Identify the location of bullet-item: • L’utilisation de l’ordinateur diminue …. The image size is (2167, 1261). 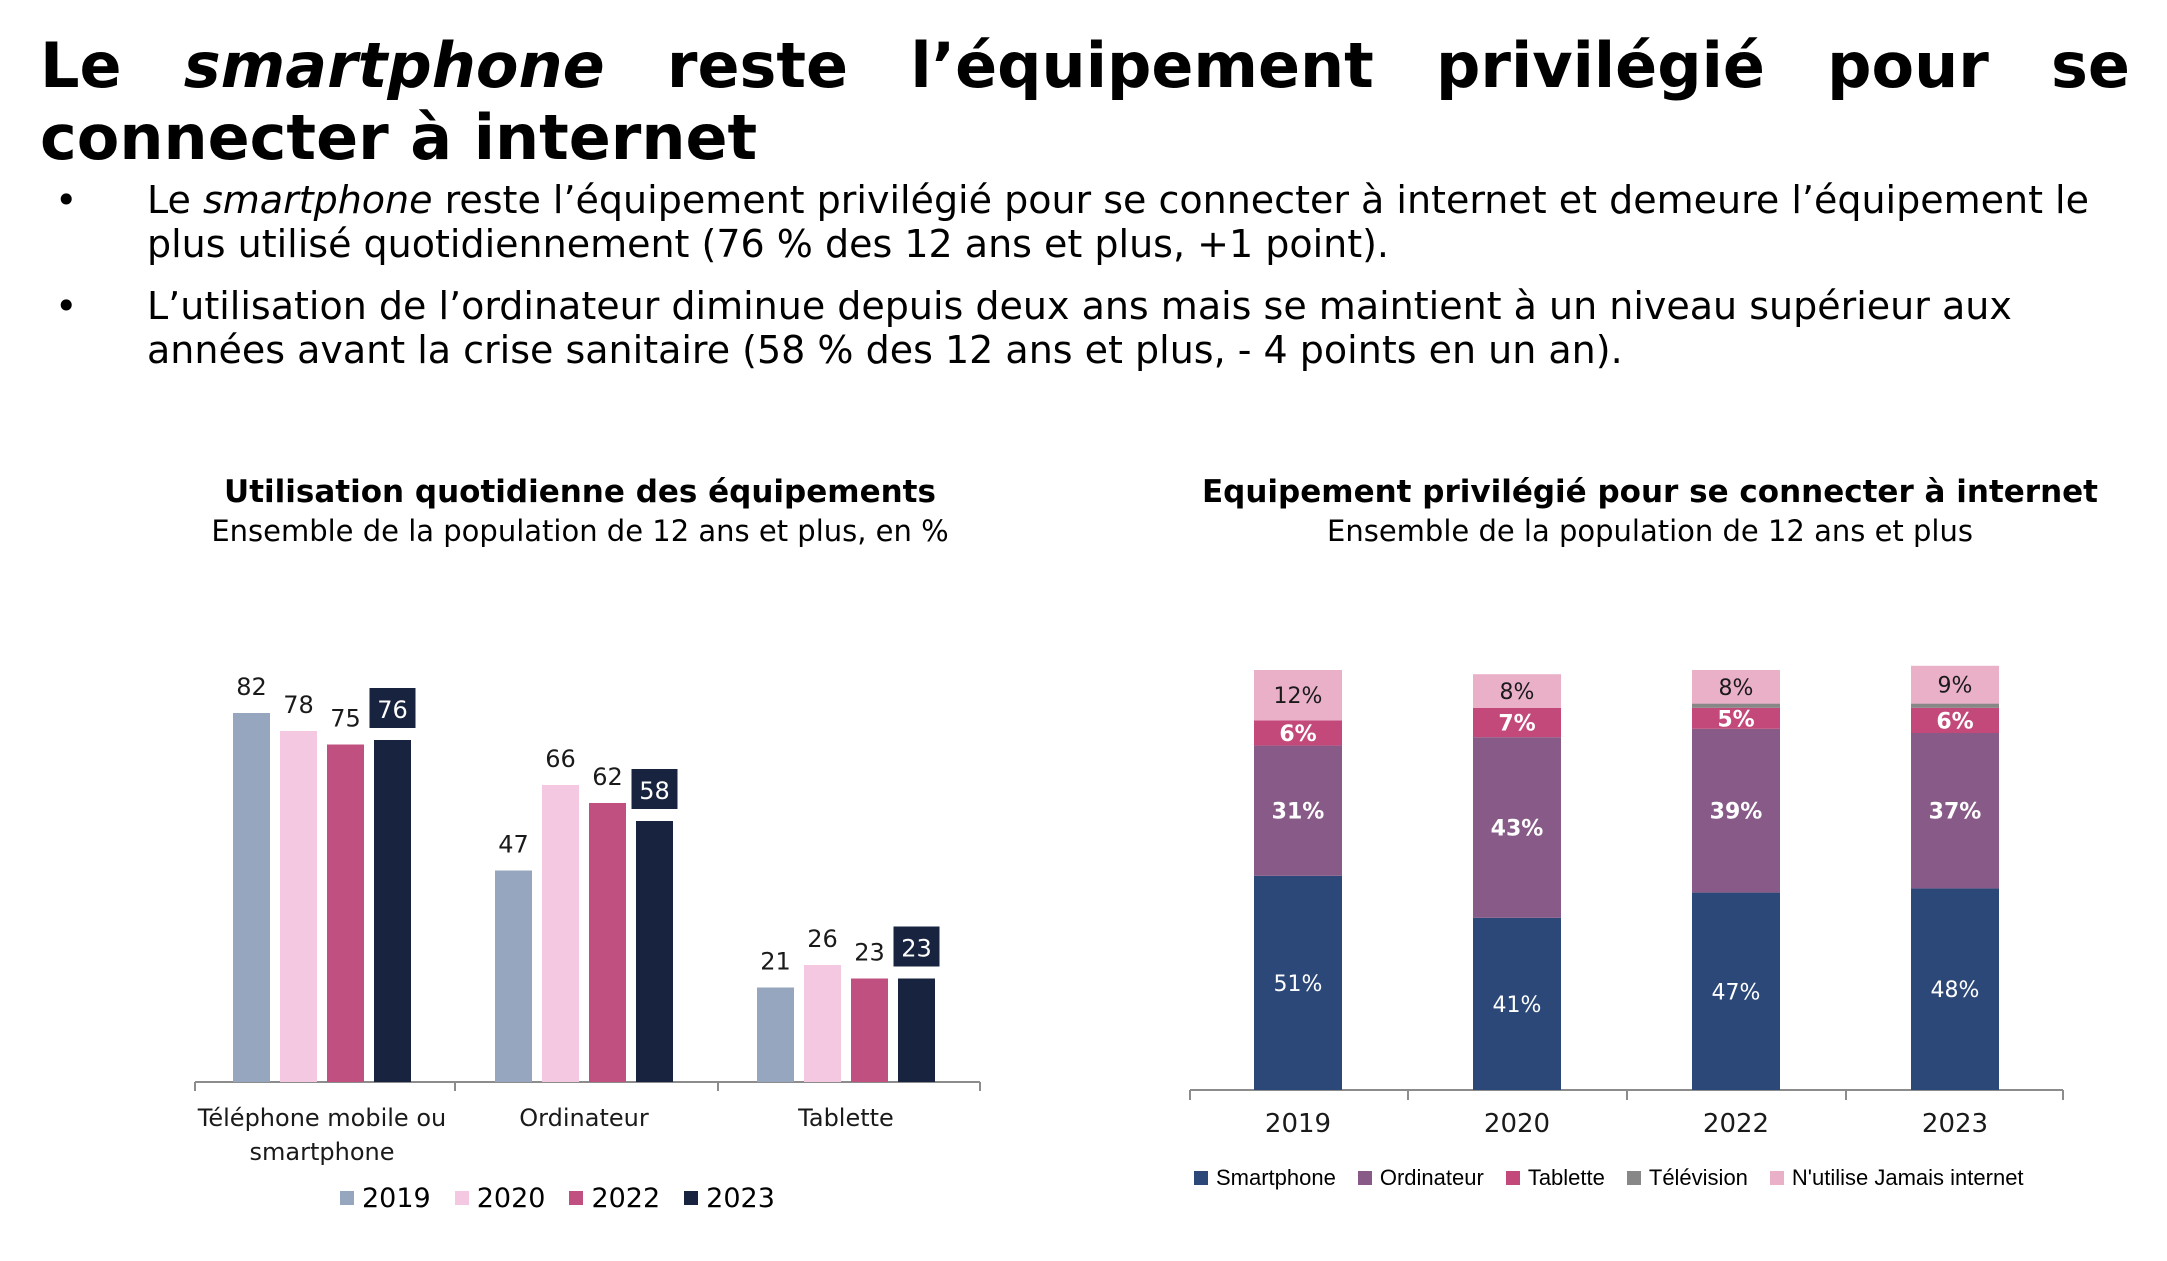
(1095, 328).